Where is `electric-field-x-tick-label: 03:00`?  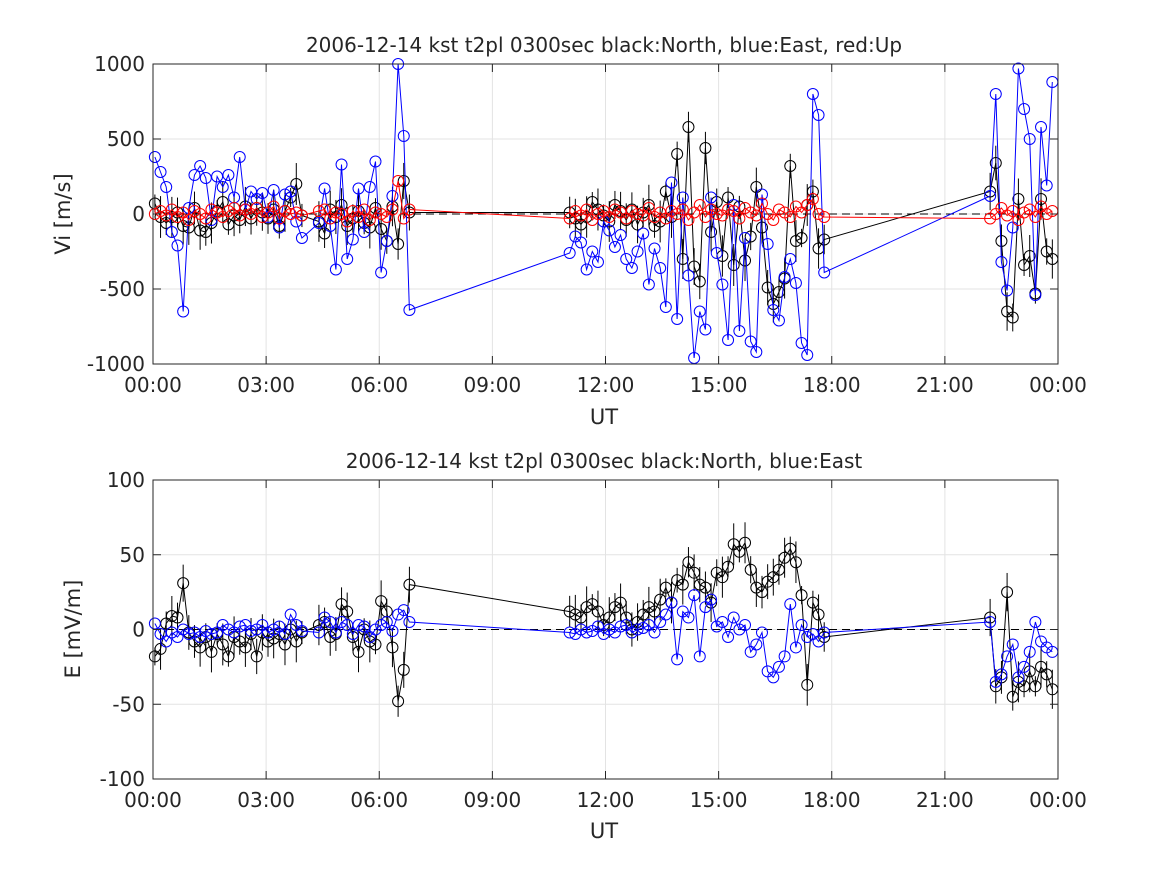 electric-field-x-tick-label: 03:00 is located at coordinates (266, 800).